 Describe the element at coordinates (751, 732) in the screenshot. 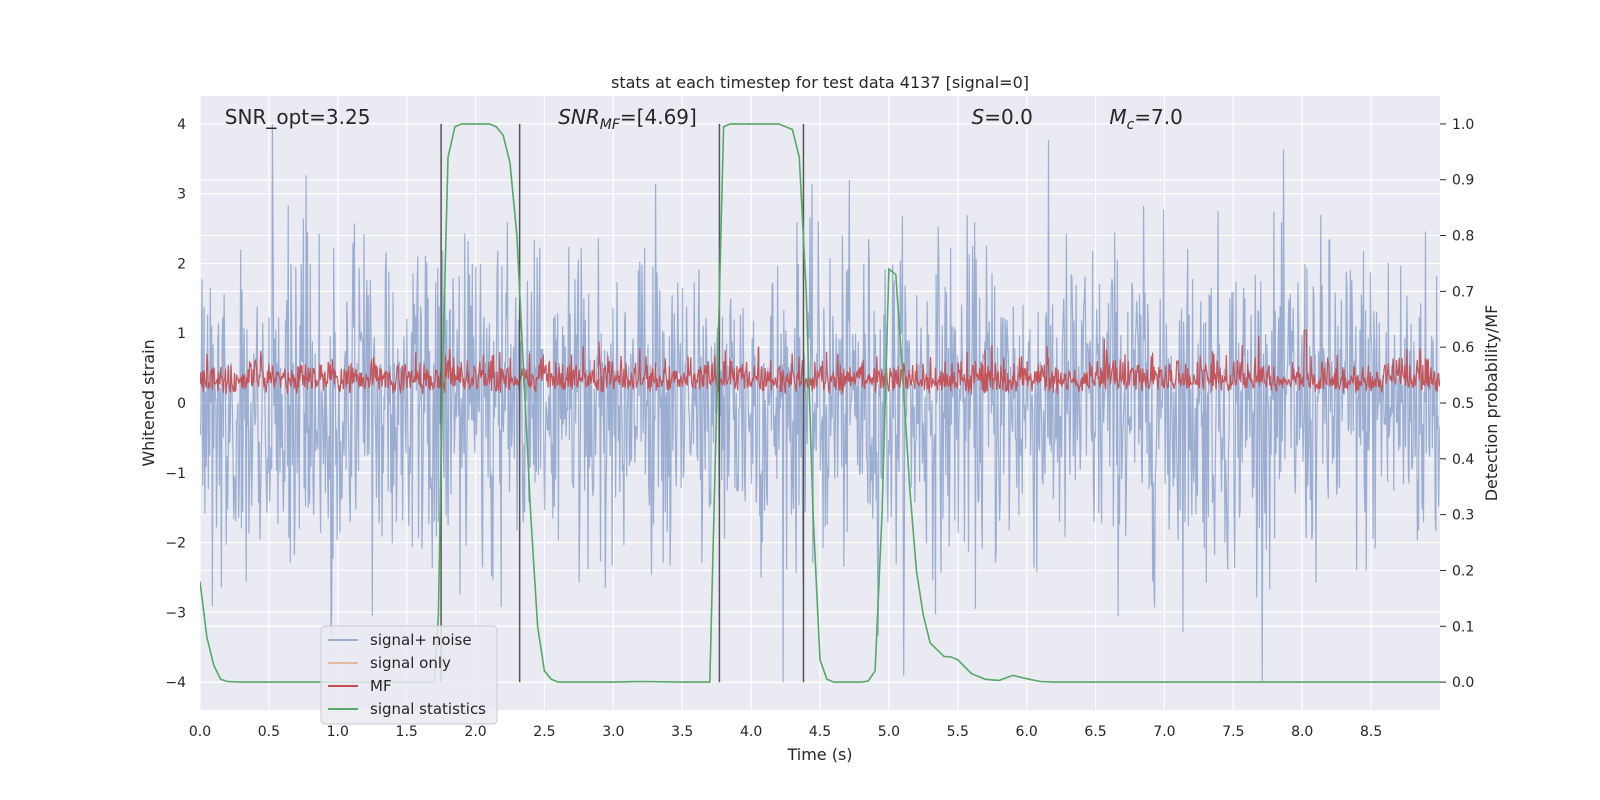

I see `x-tick-label: 4.0` at that location.